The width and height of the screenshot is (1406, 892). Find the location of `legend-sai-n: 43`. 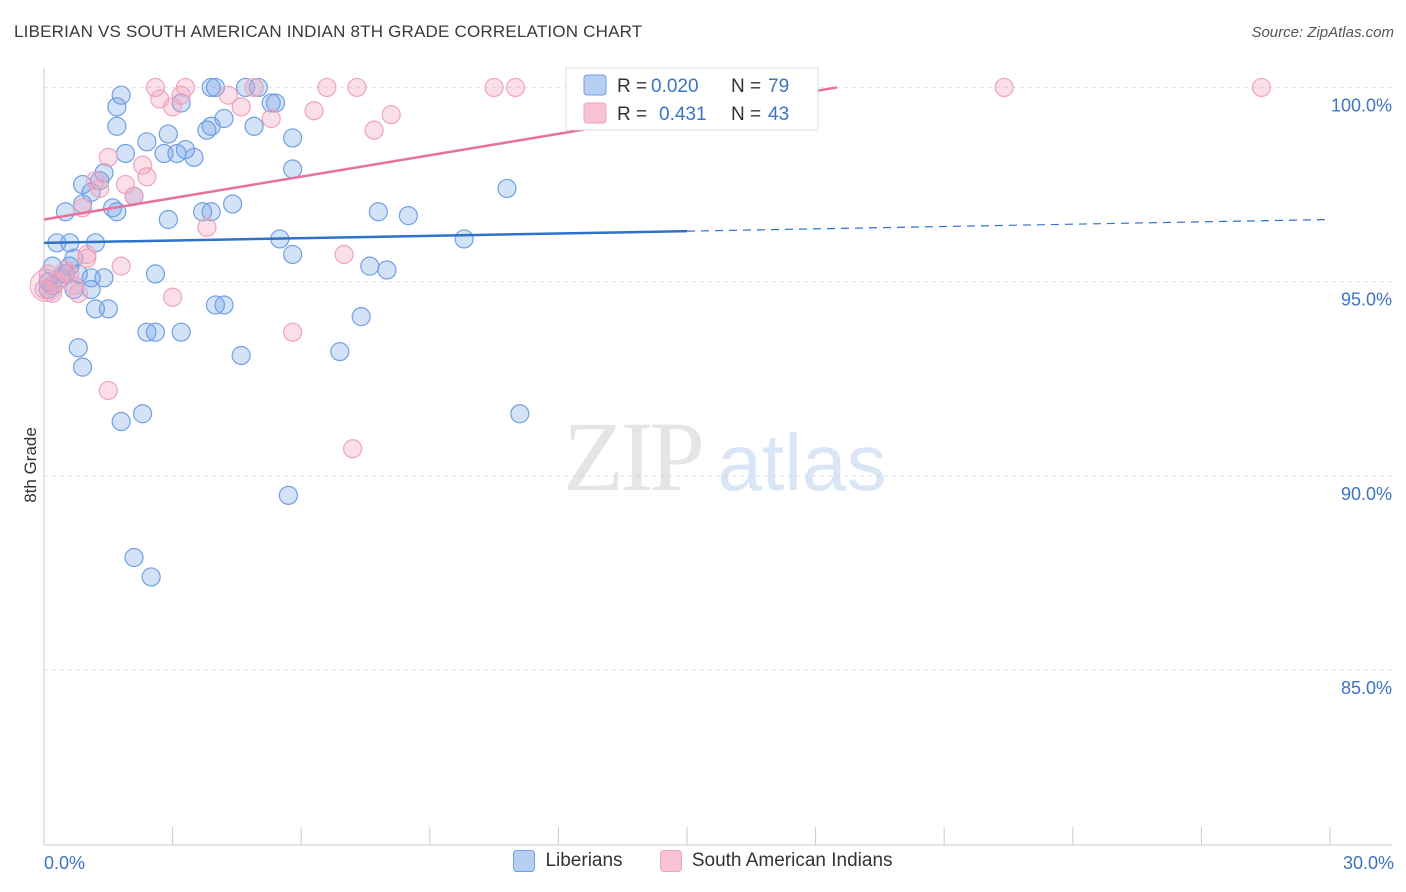

legend-sai-n: 43 is located at coordinates (778, 114).